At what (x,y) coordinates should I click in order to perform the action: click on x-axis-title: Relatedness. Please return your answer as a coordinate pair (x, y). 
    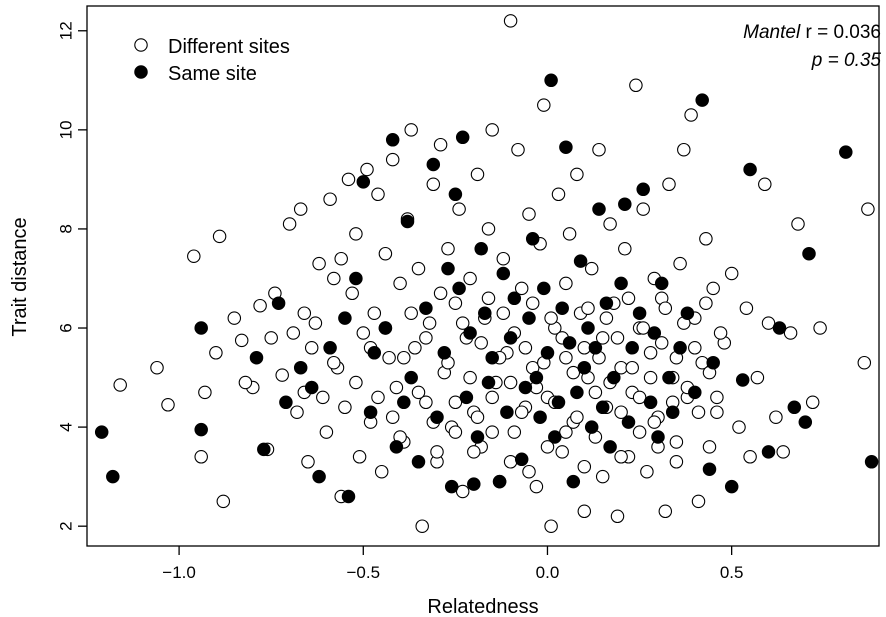
    Looking at the image, I should click on (482, 606).